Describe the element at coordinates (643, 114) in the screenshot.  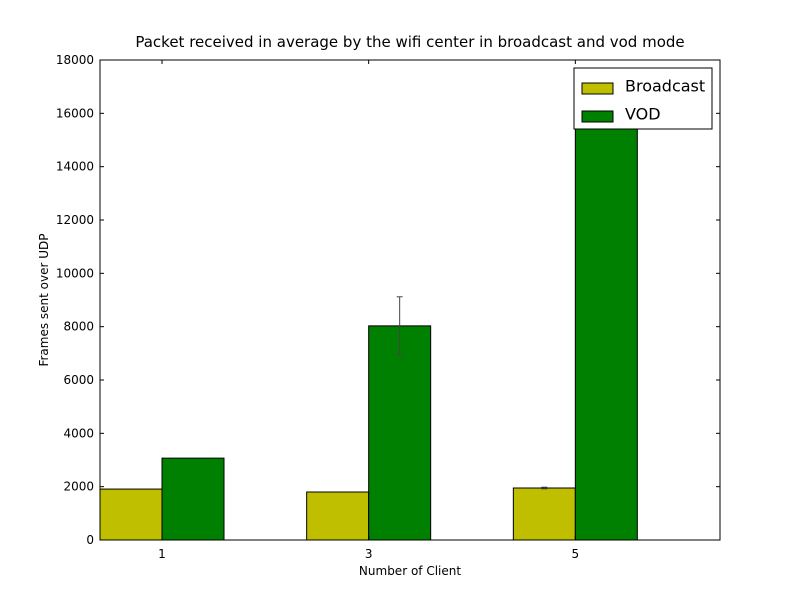
I see `legend-label-vod: VOD` at that location.